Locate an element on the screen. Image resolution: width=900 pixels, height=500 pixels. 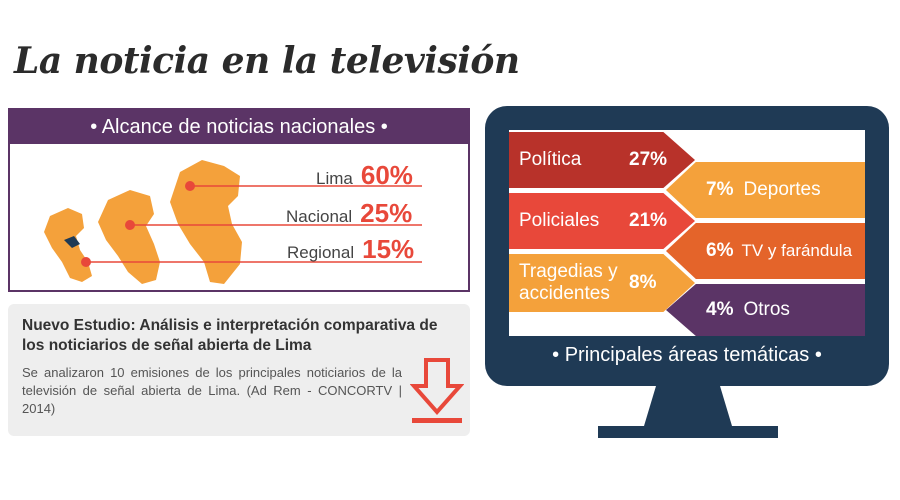
map-lima-highlight is located at coordinates (72, 242).